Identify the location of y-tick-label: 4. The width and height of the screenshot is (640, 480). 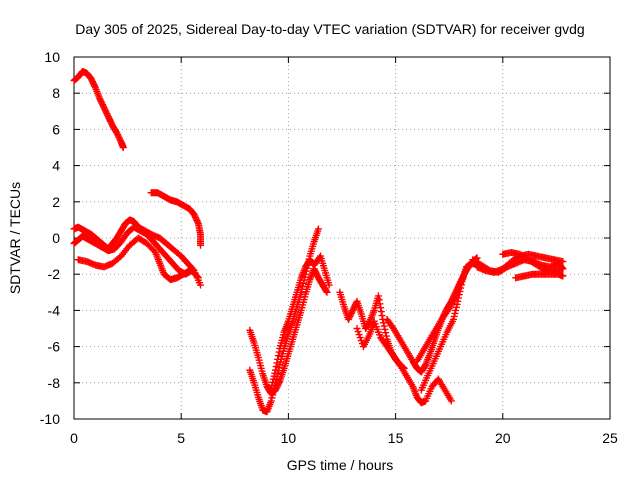
(56, 166).